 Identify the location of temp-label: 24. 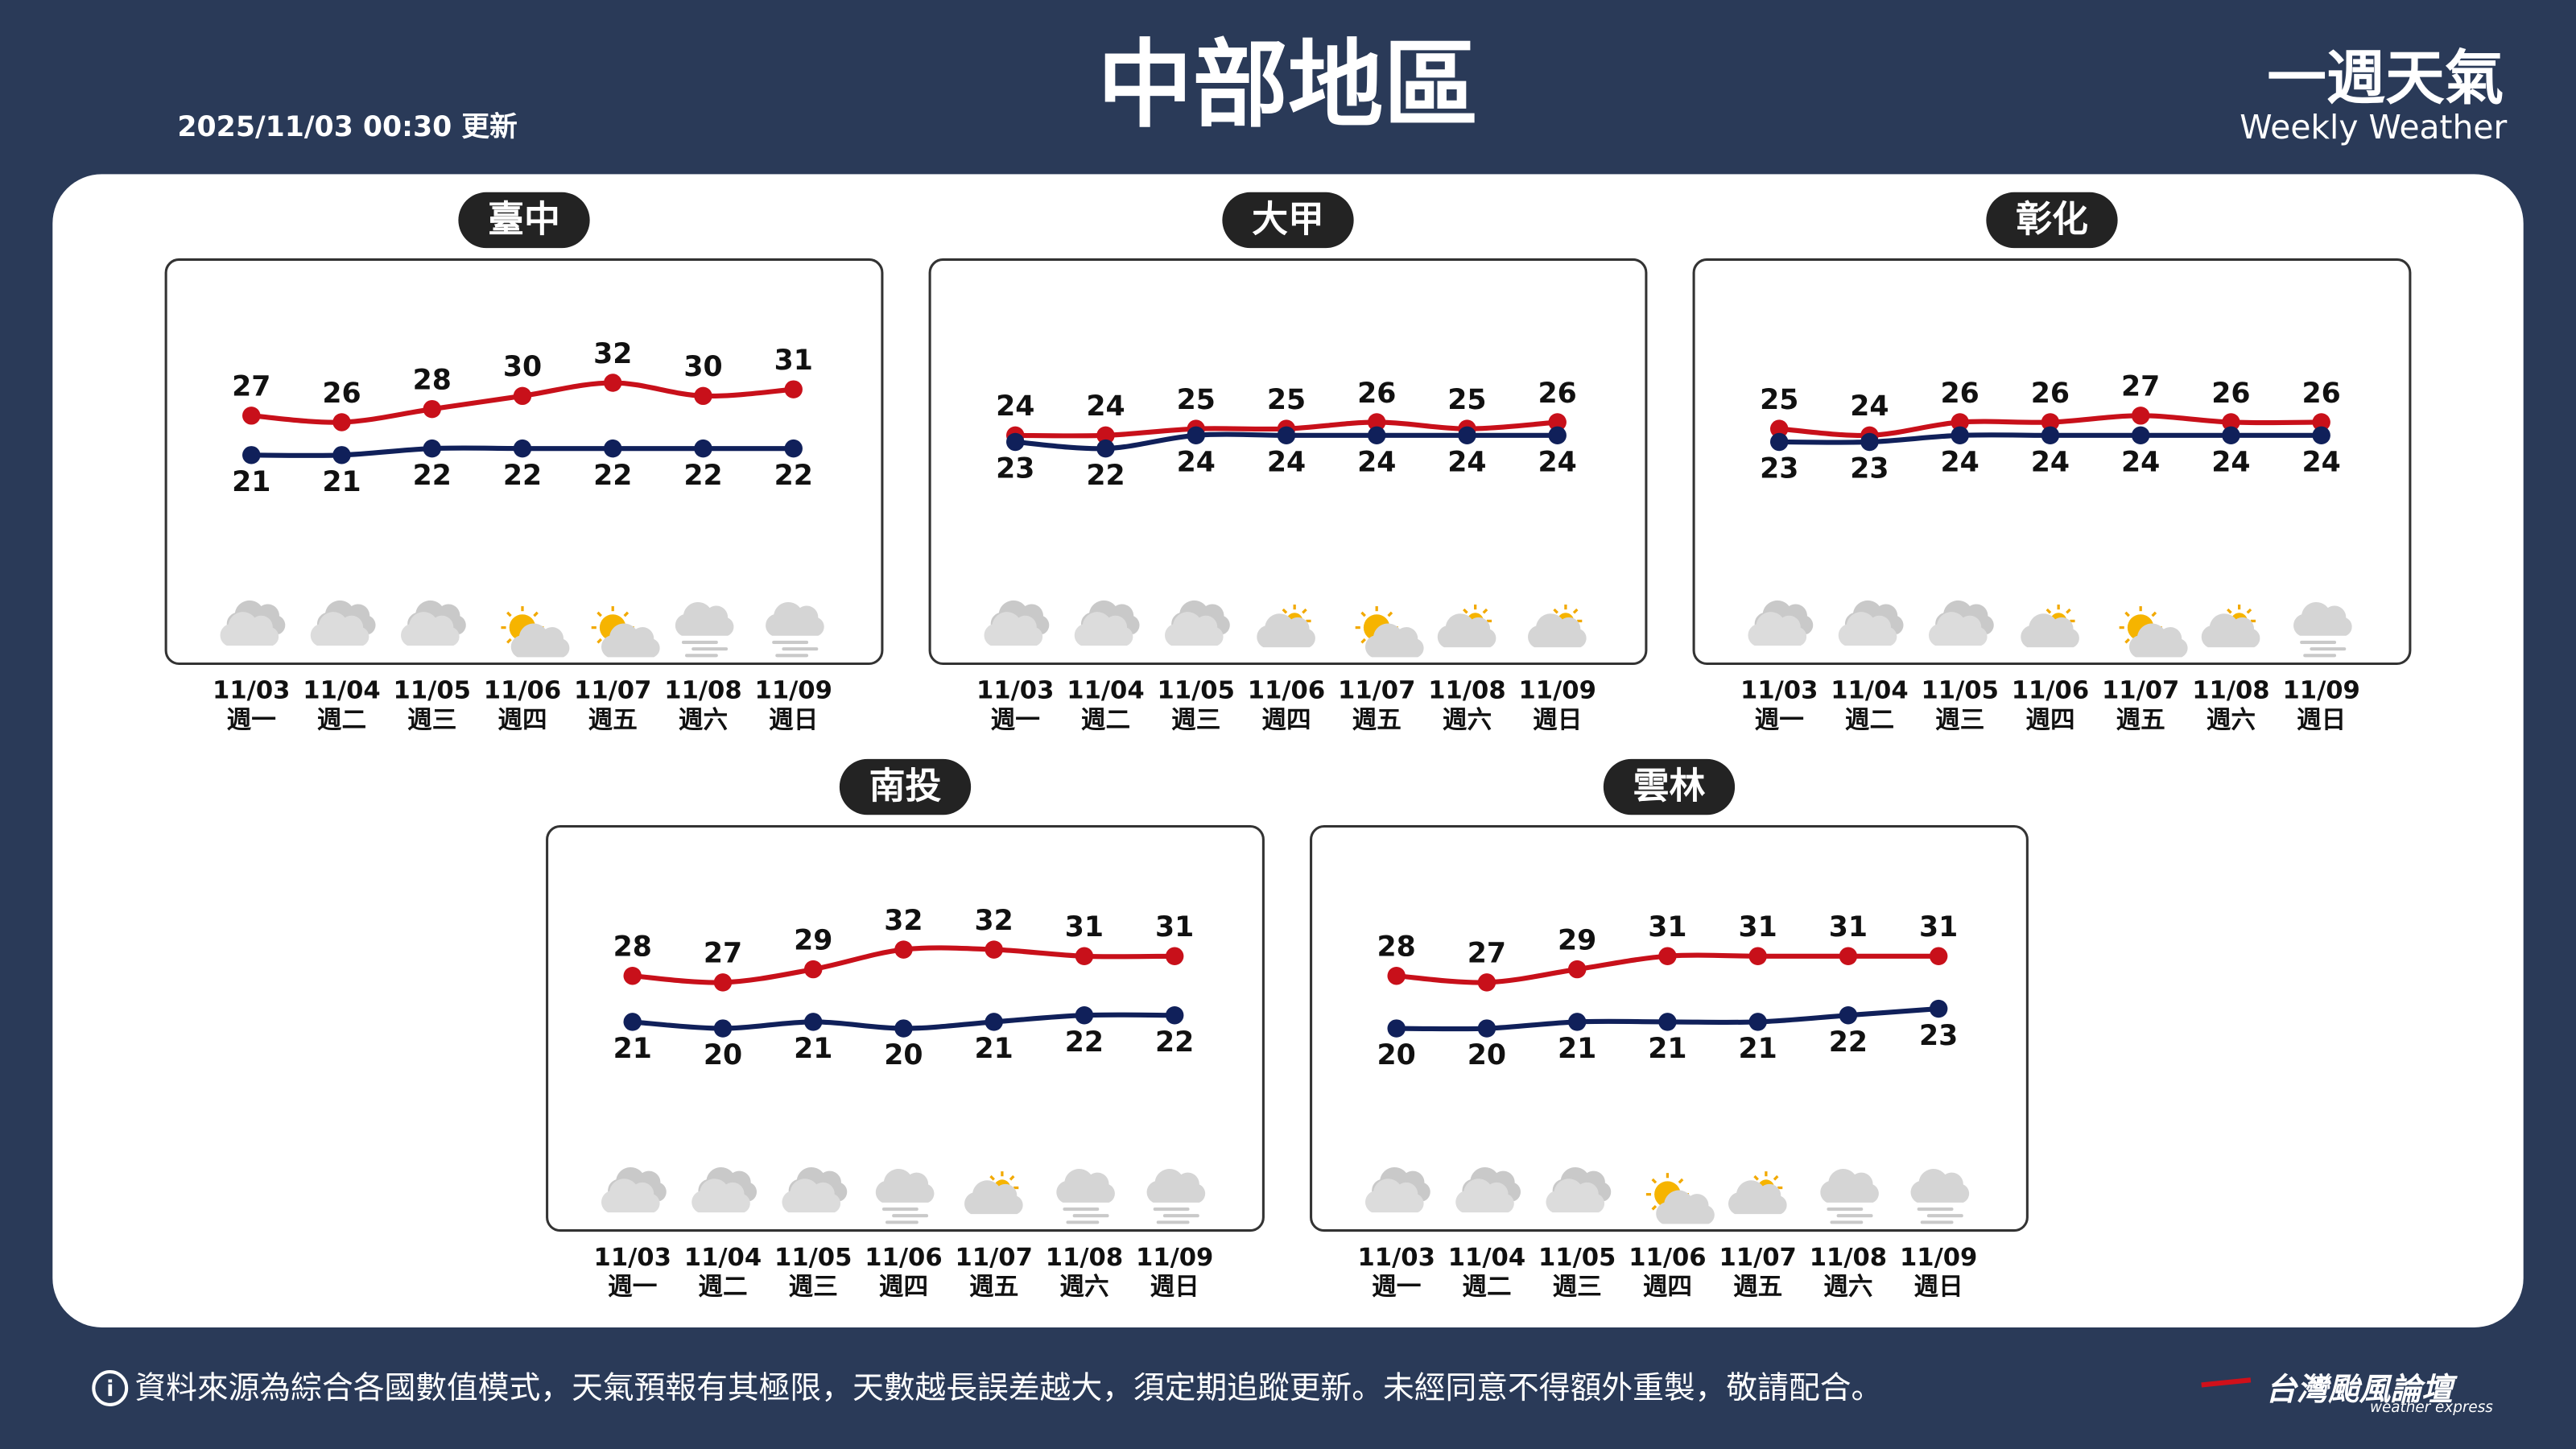
(2140, 463).